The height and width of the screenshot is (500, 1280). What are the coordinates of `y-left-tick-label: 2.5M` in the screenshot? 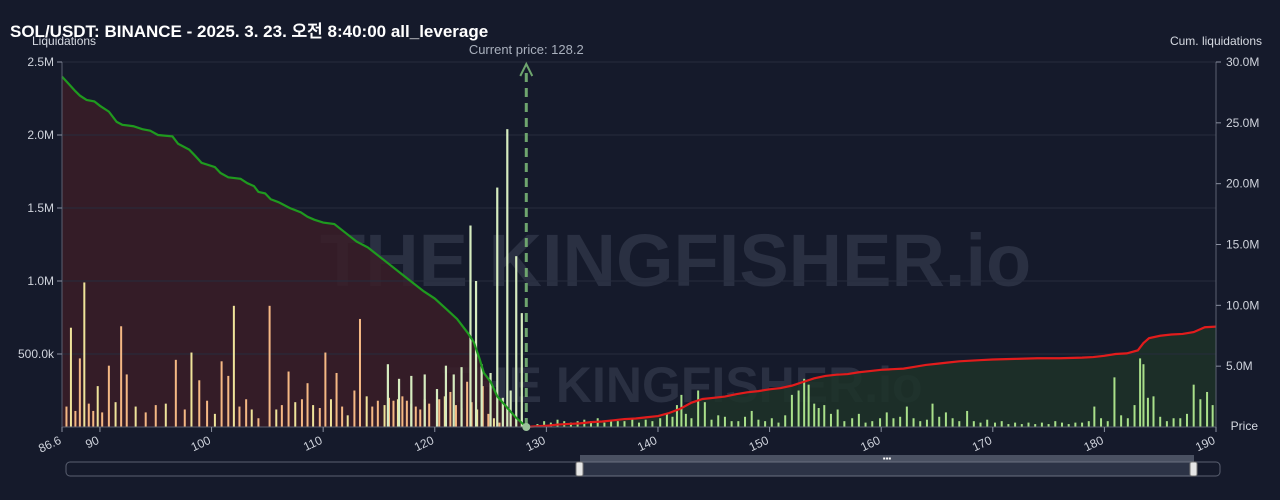 It's located at (40, 62).